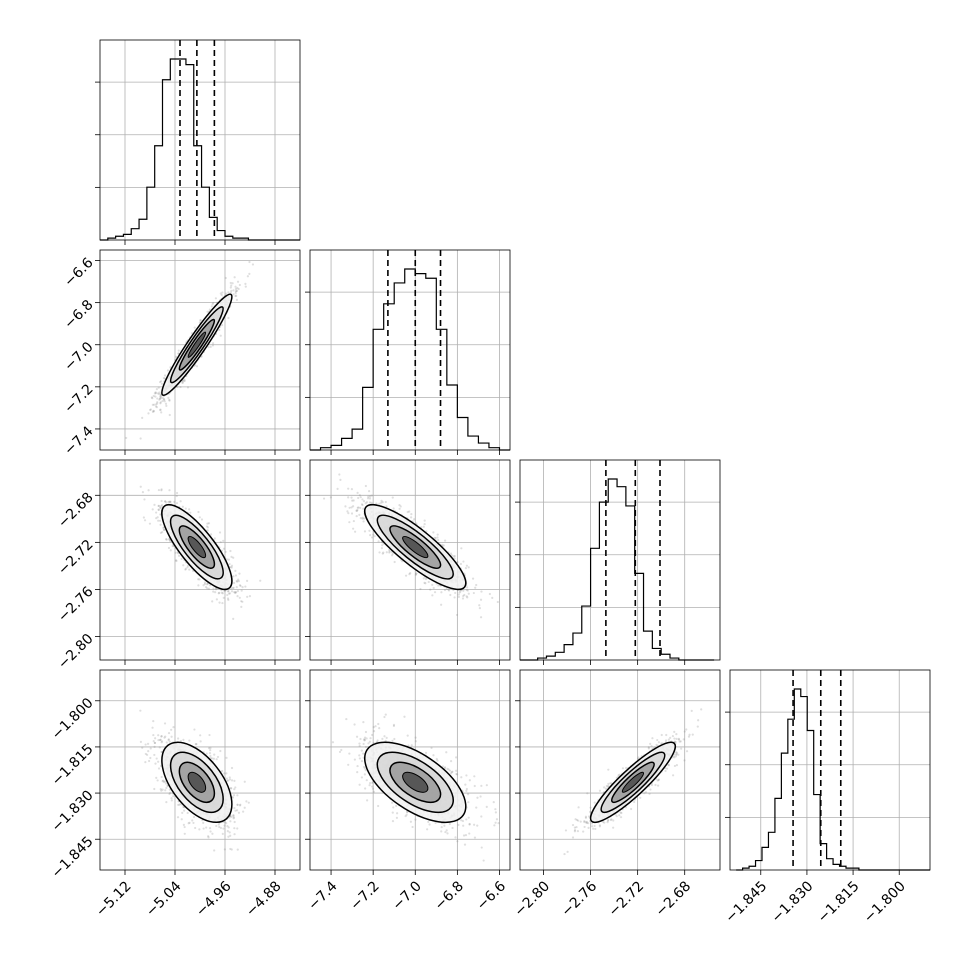 The width and height of the screenshot is (970, 970). I want to click on contour-level, so click(415, 547).